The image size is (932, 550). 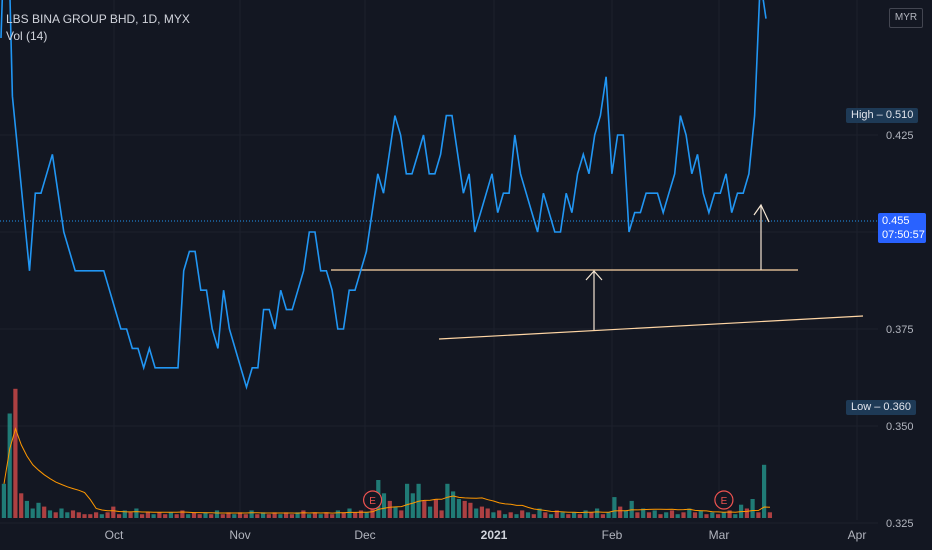 I want to click on x-tick-label: Apr, so click(x=857, y=535).